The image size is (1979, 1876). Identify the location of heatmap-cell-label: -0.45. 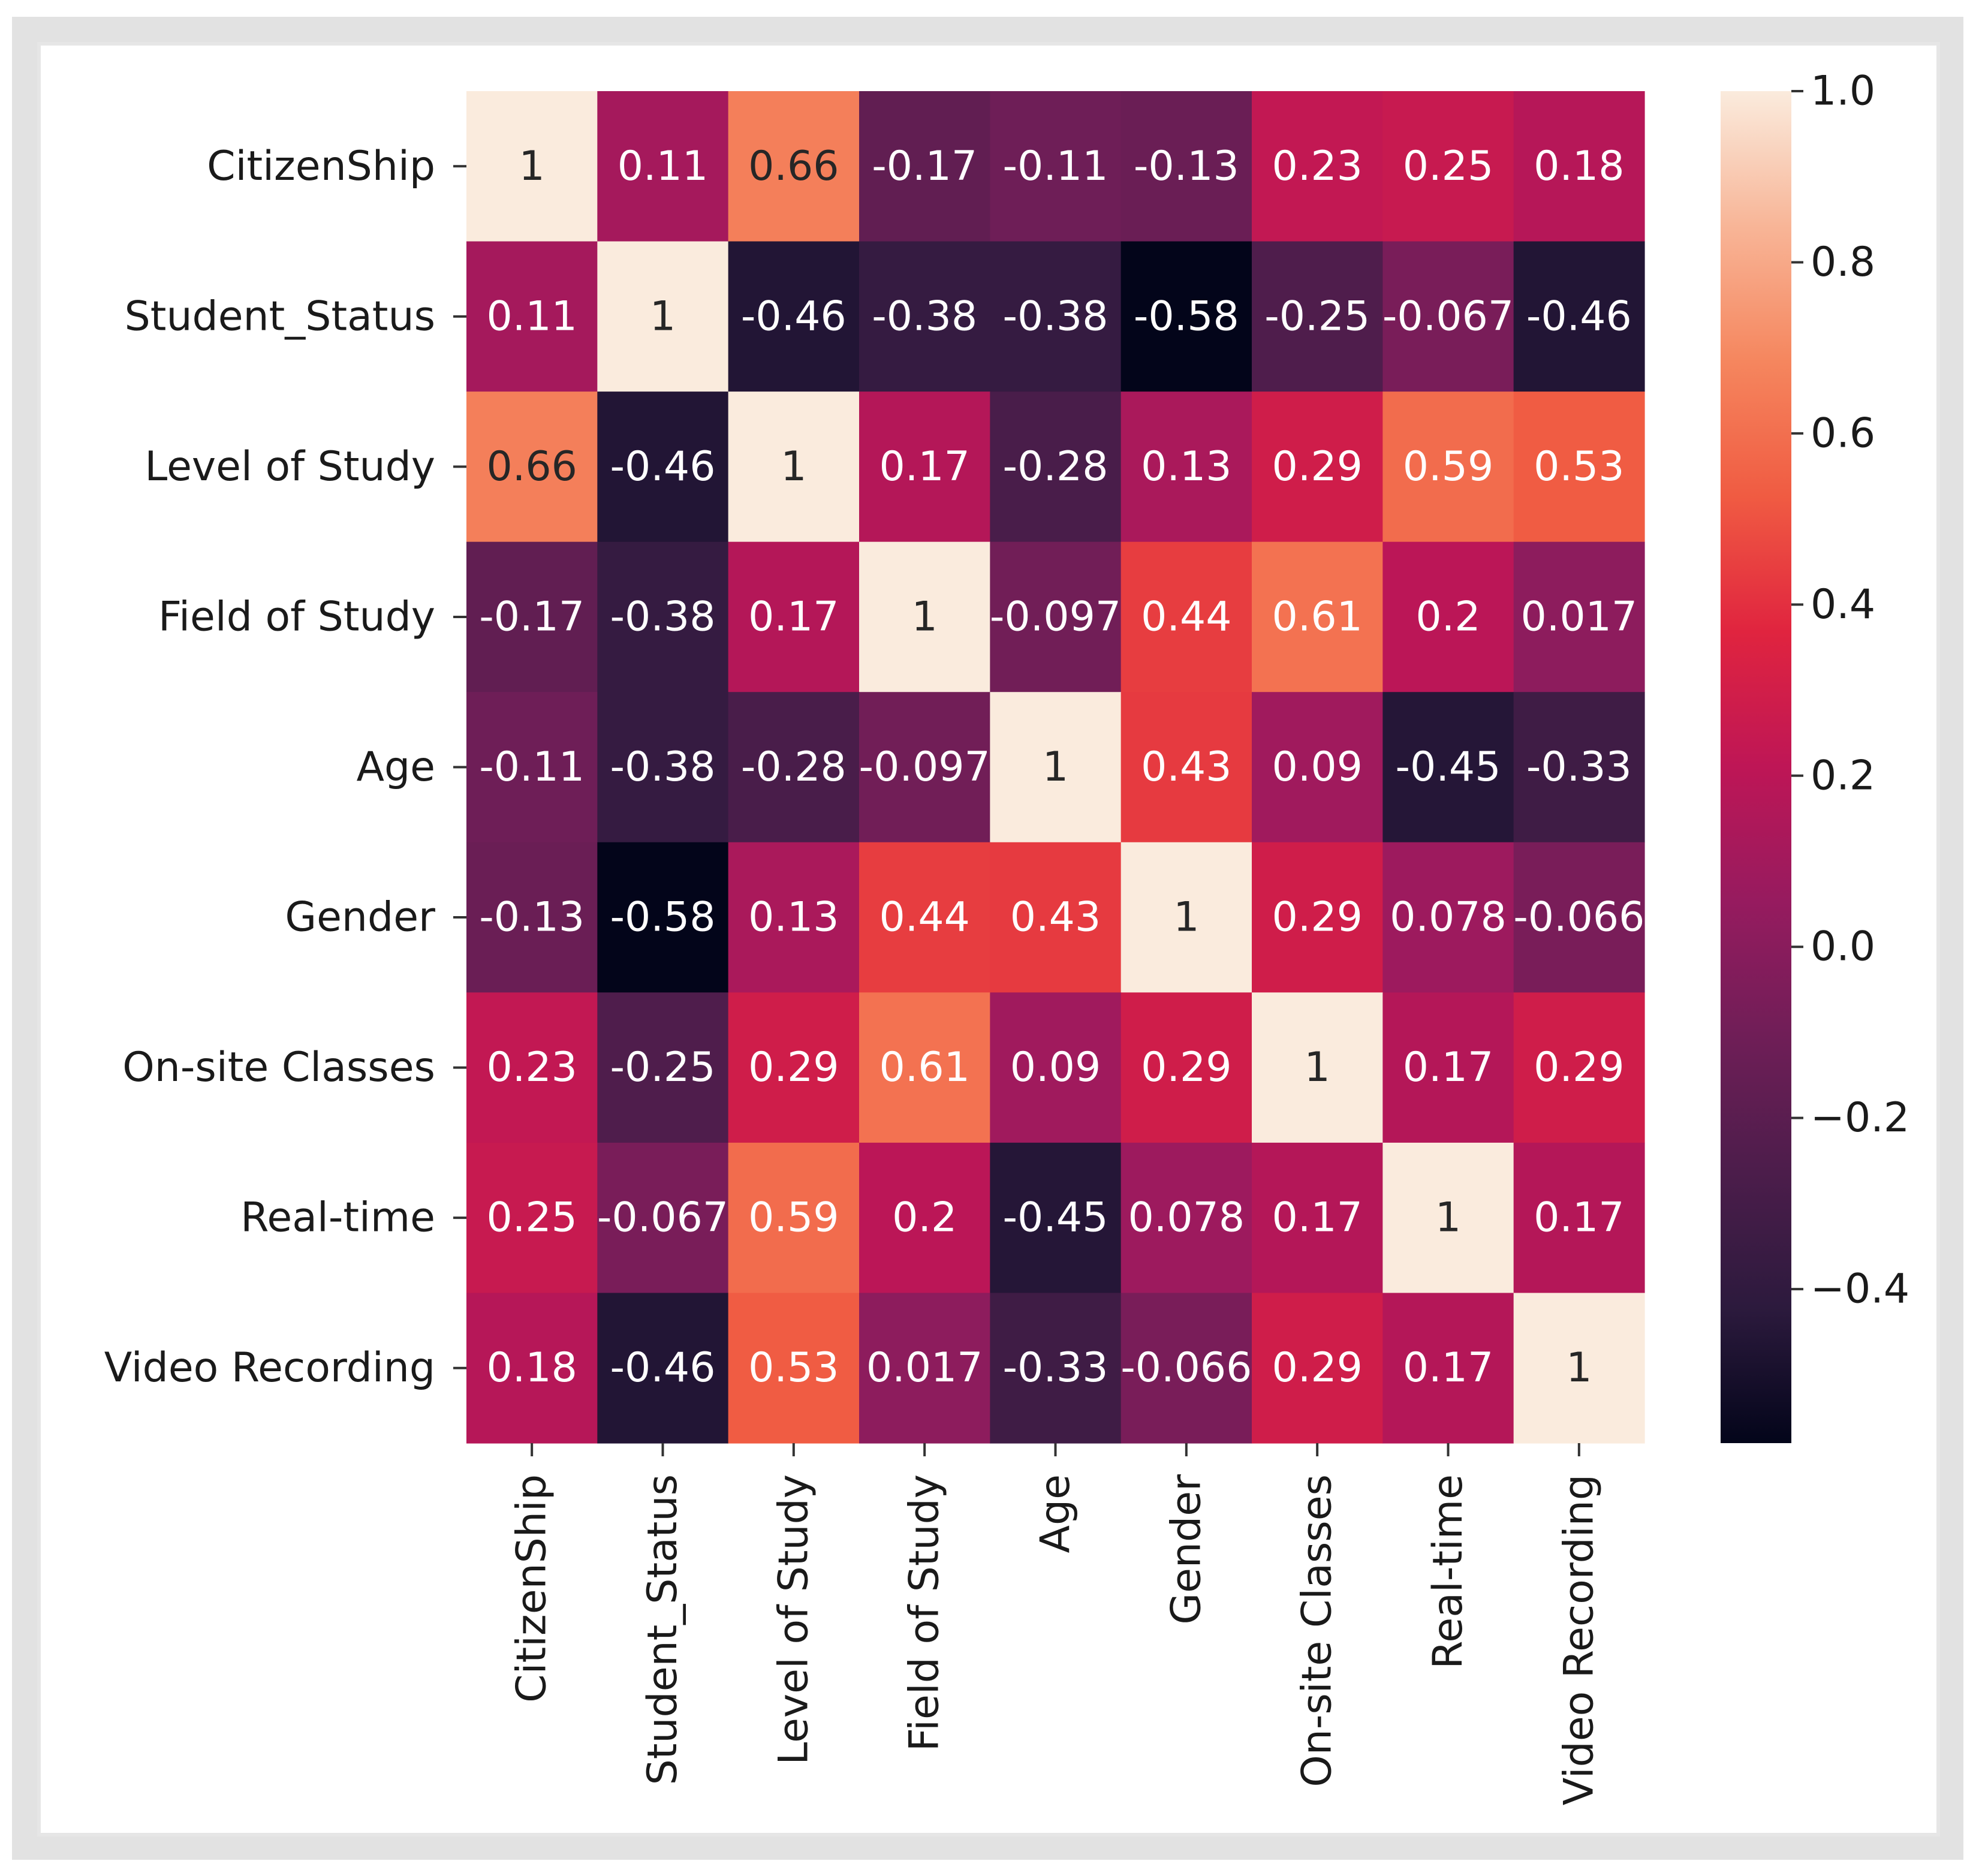
(1448, 767).